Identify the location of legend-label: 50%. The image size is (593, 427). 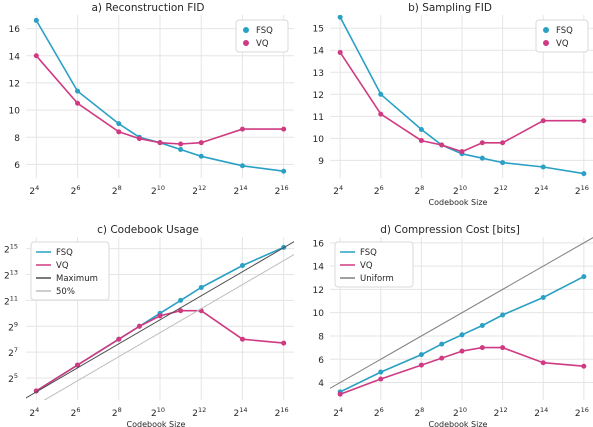
(65, 292).